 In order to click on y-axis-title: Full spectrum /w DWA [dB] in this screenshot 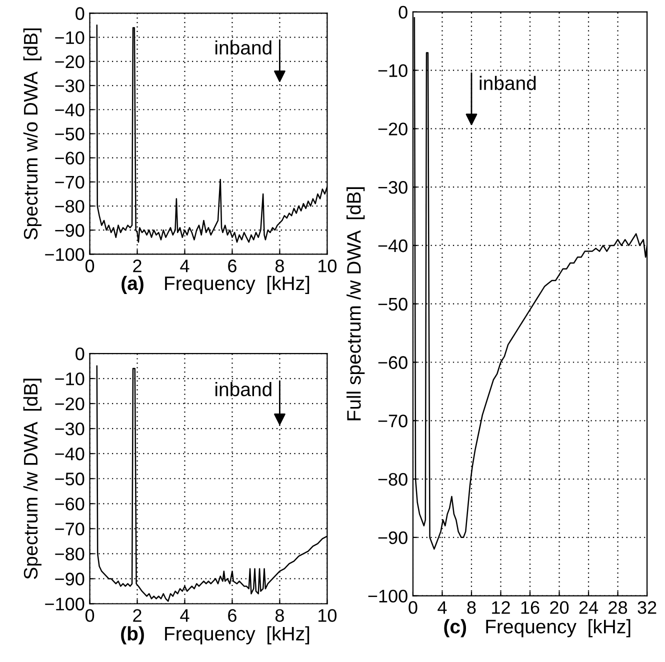, I will do `click(355, 303)`.